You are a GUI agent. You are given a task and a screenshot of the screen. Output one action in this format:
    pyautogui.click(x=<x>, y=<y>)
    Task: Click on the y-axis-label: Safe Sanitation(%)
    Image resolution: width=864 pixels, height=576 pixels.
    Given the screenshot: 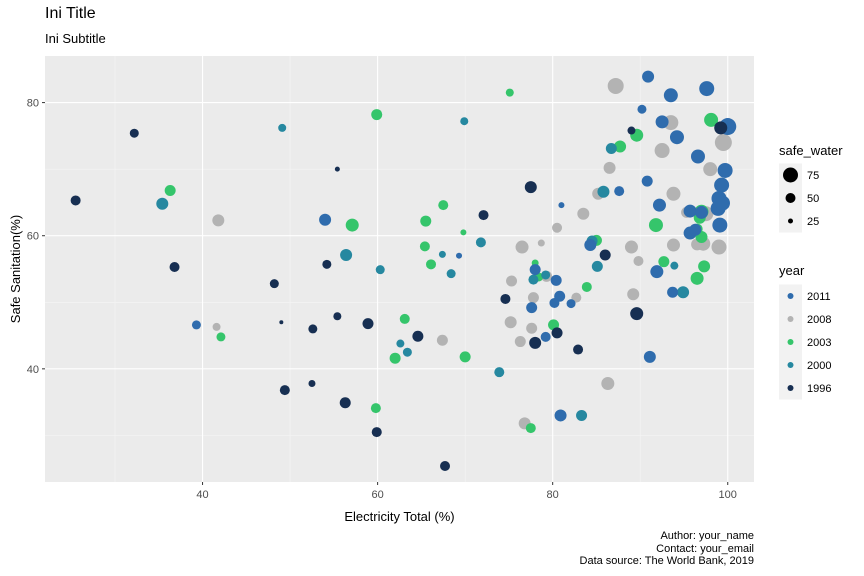 What is the action you would take?
    pyautogui.click(x=15, y=269)
    